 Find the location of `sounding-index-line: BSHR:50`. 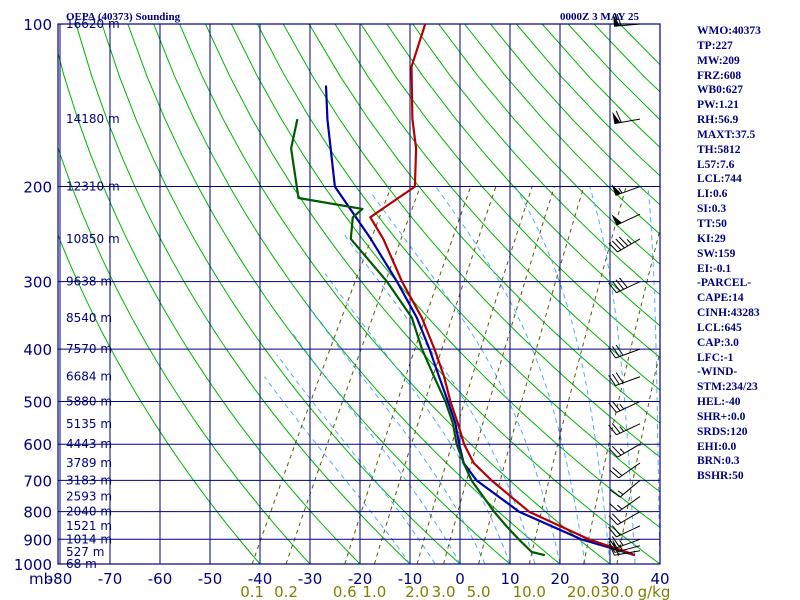

sounding-index-line: BSHR:50 is located at coordinates (720, 476).